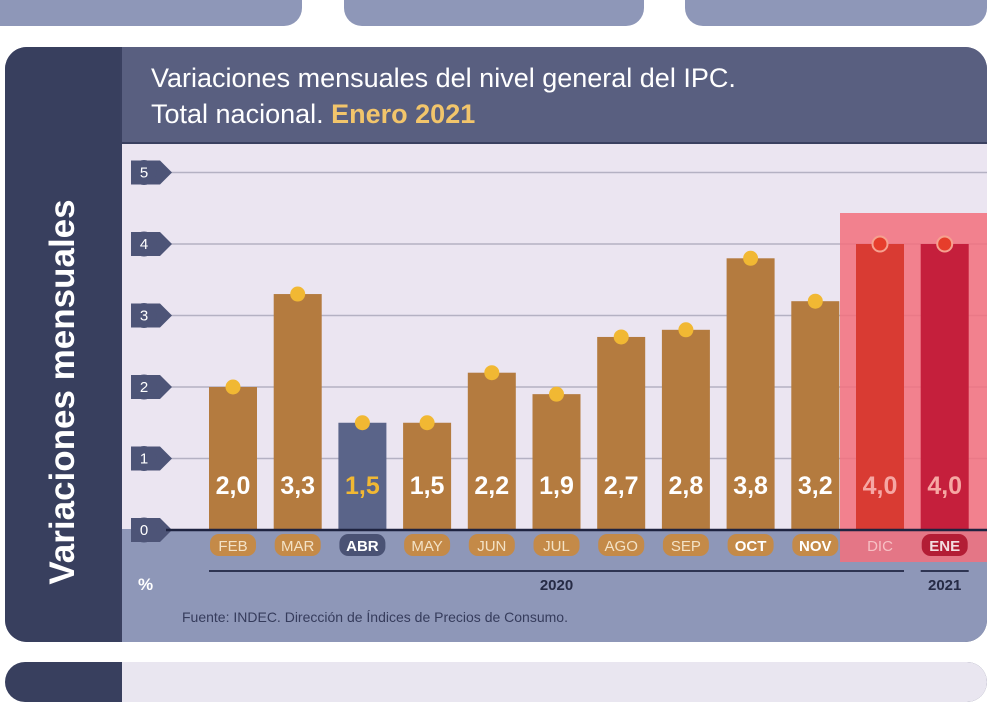  I want to click on bar-jul, so click(556, 462).